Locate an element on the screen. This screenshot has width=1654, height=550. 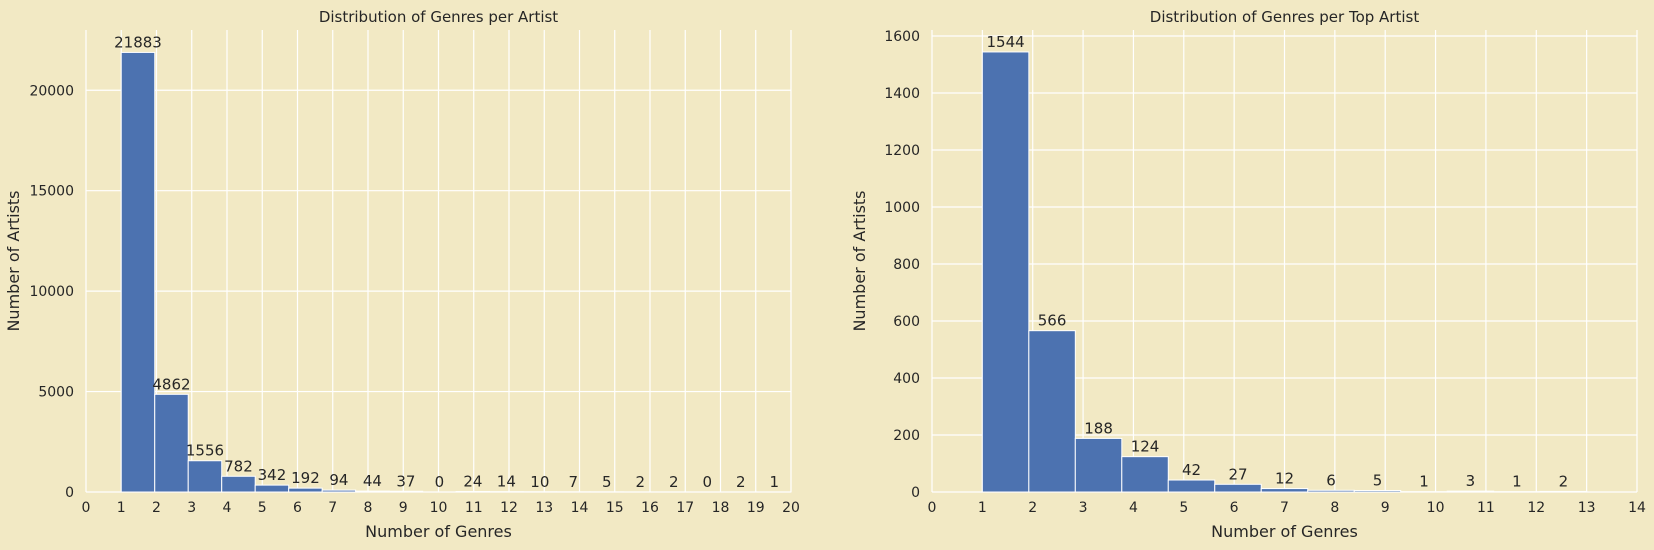
y-tick-label: 1600 is located at coordinates (902, 37).